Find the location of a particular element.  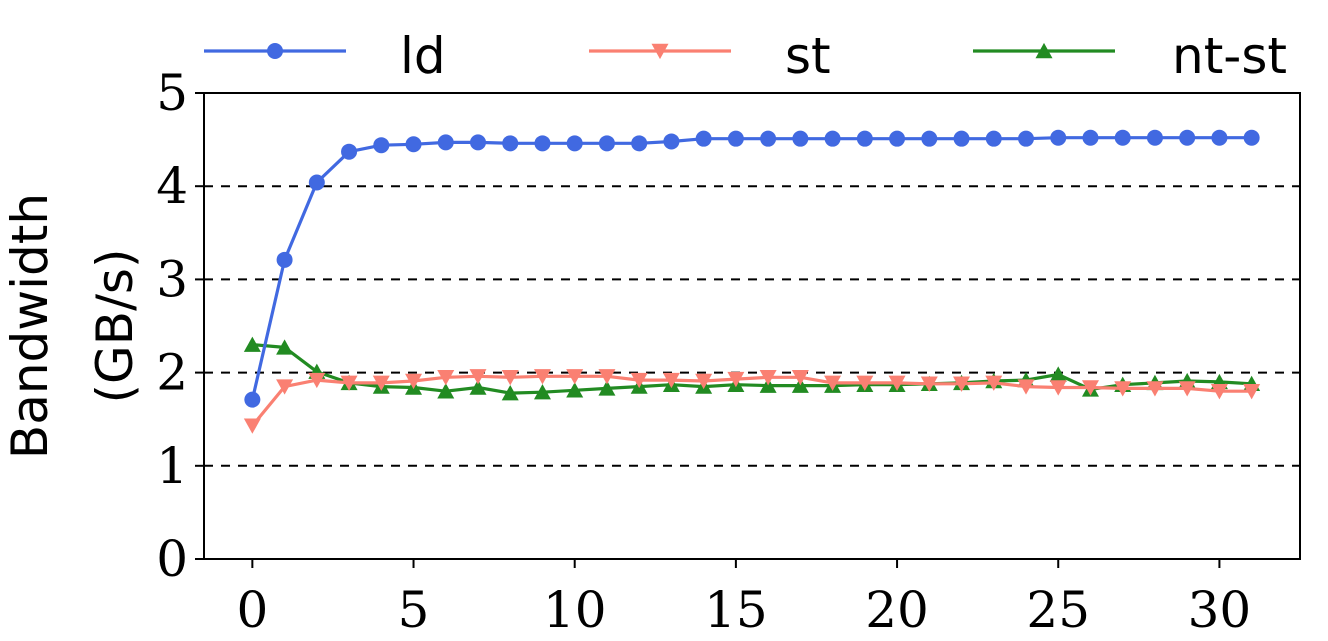

legend-entry-ld: ld is located at coordinates (325, 56).